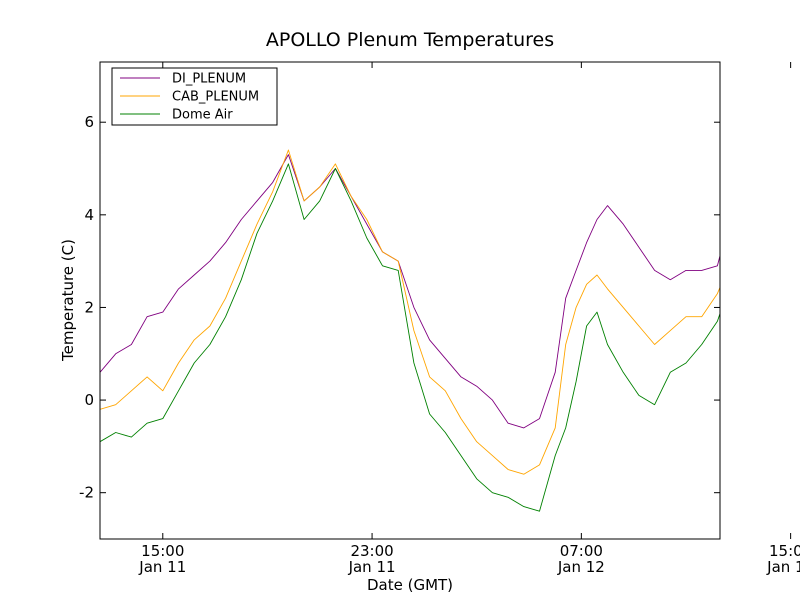 The width and height of the screenshot is (800, 600). Describe the element at coordinates (215, 97) in the screenshot. I see `legend-label: CAB_PLENUM` at that location.